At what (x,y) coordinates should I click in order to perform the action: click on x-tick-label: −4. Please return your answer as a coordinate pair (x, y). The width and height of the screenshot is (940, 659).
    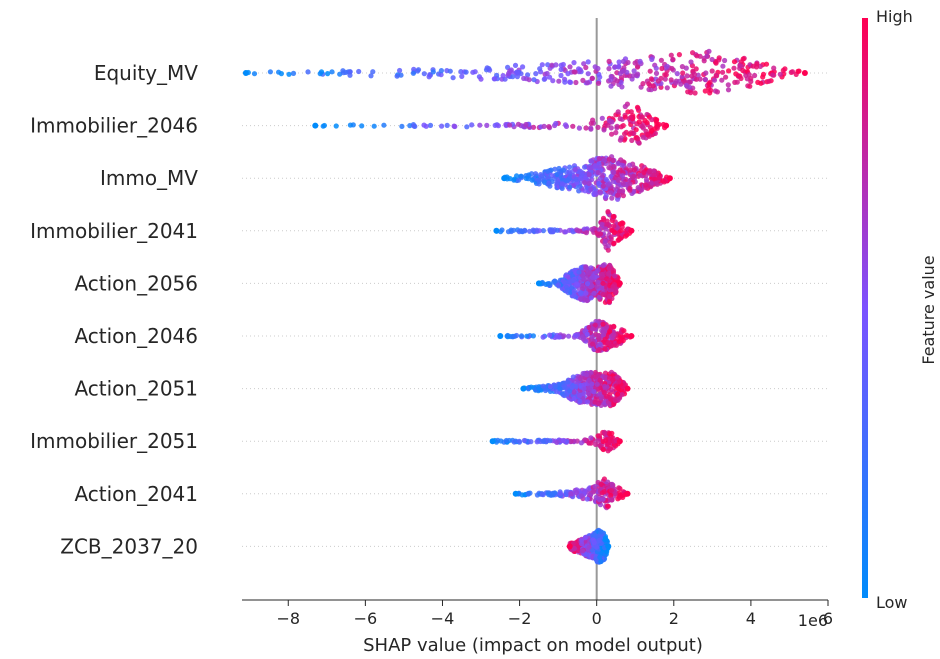
    Looking at the image, I should click on (443, 618).